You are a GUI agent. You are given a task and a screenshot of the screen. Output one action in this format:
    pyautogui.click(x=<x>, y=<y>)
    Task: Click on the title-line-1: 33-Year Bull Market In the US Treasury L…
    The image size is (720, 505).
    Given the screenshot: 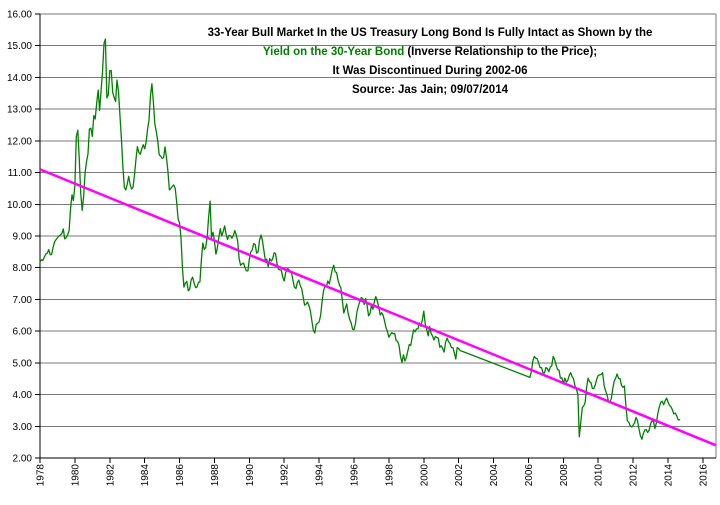 What is the action you would take?
    pyautogui.click(x=430, y=33)
    